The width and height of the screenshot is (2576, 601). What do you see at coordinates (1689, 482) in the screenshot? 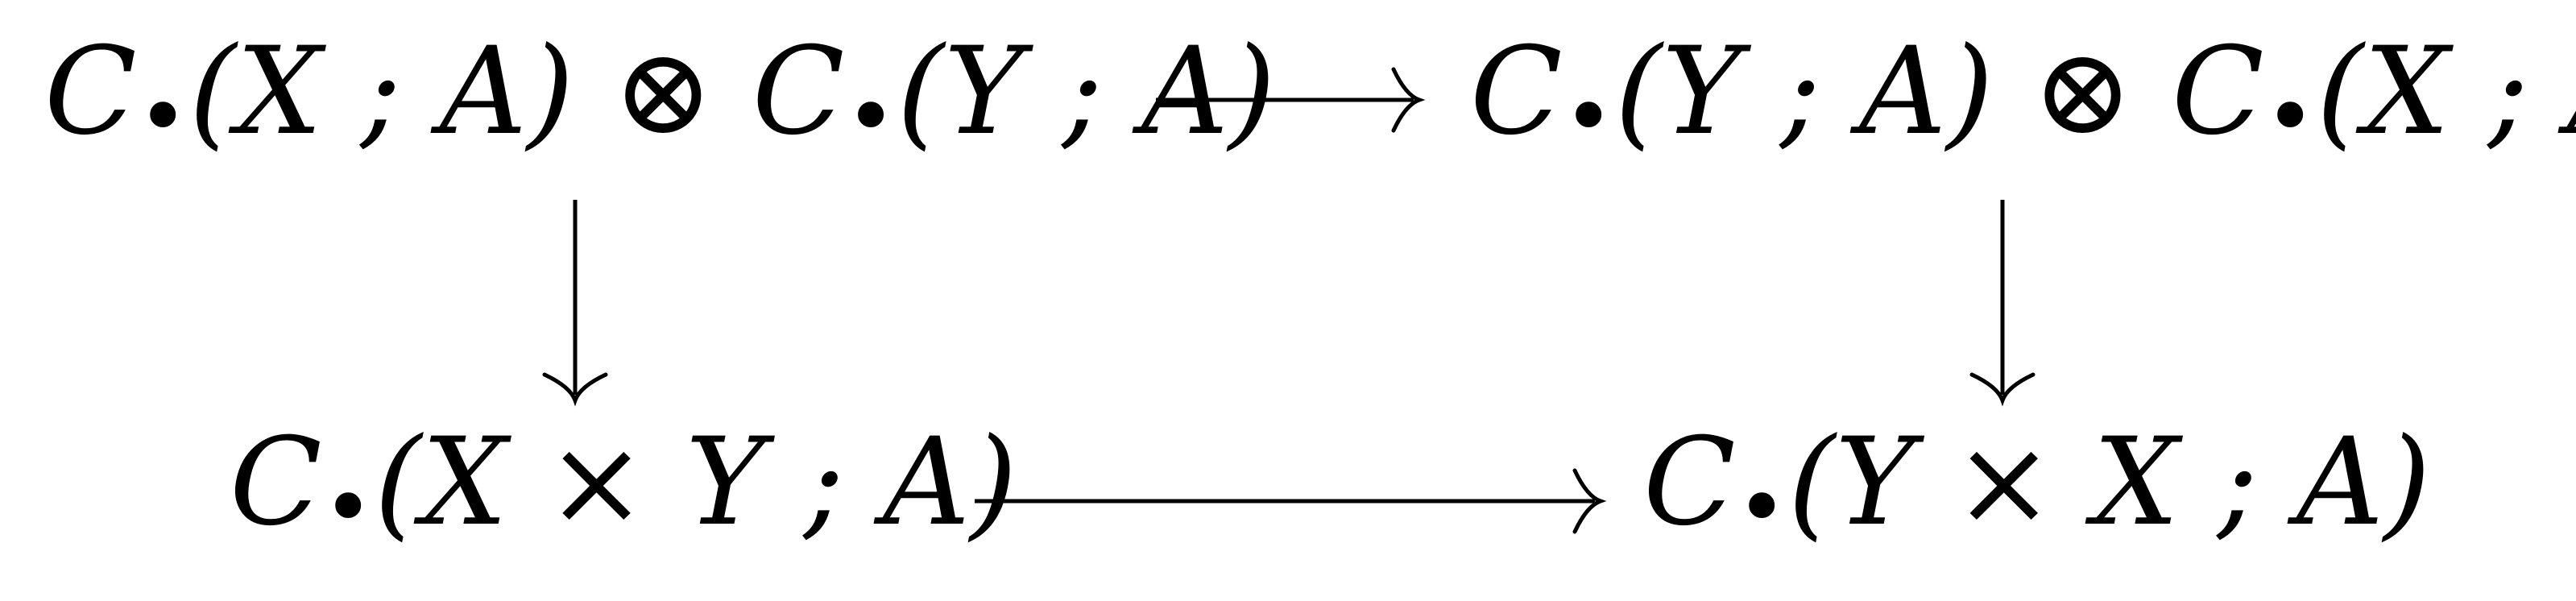
I see `node-bottom-right-c: C` at bounding box center [1689, 482].